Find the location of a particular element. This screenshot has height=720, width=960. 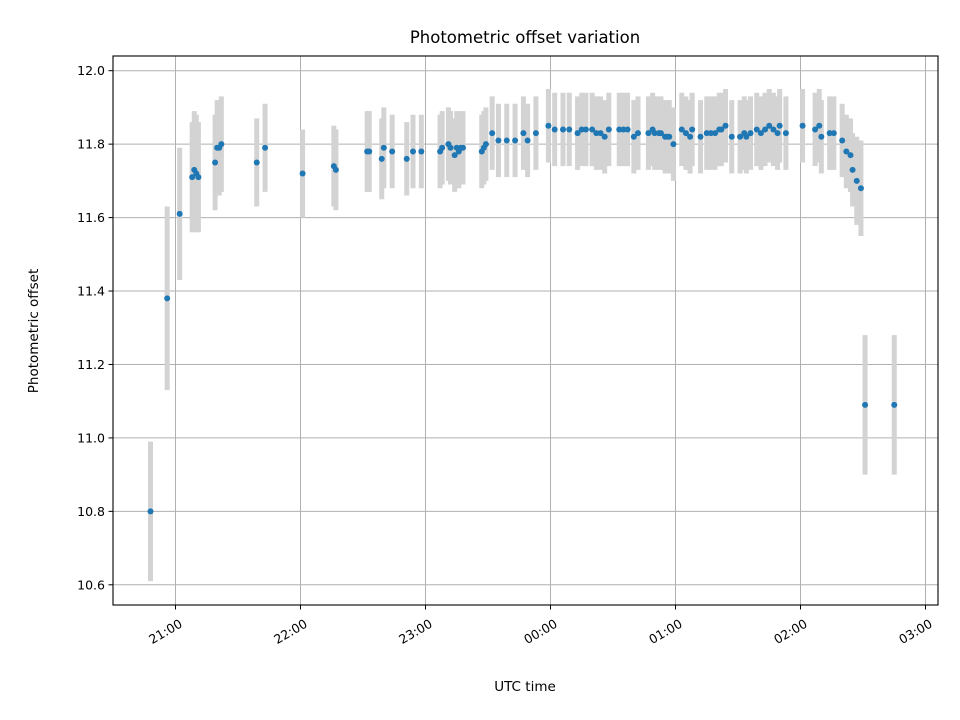

y-tick-label: 11.0 is located at coordinates (91, 437).